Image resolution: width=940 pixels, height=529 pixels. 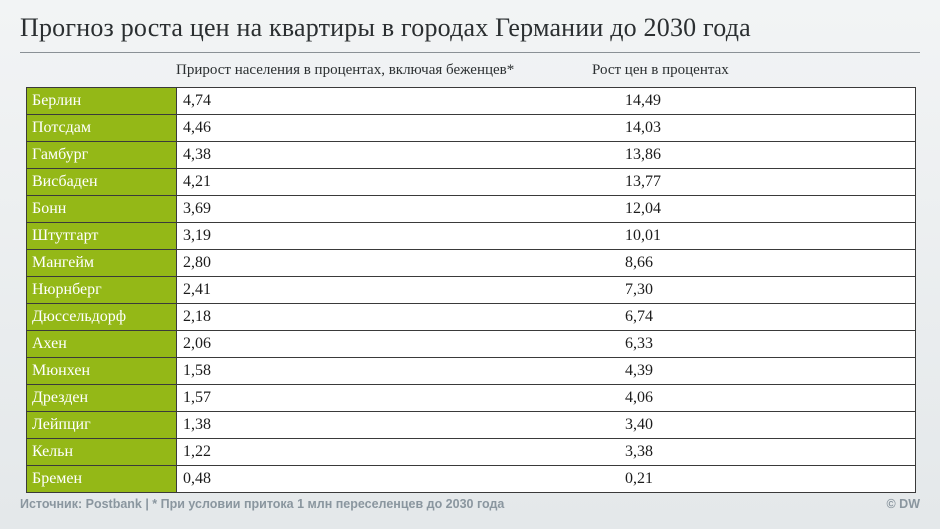 I want to click on population-growth-cell: 2,80, so click(x=395, y=263).